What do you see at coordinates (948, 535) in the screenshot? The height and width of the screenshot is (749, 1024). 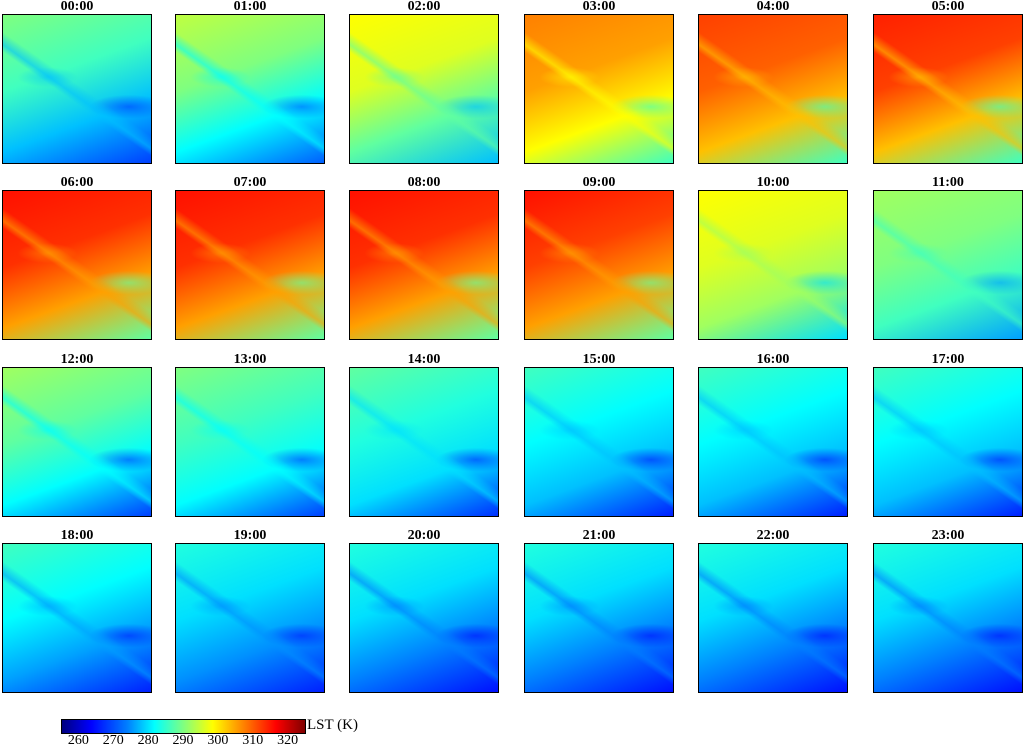 I see `panel-title: 23:00` at bounding box center [948, 535].